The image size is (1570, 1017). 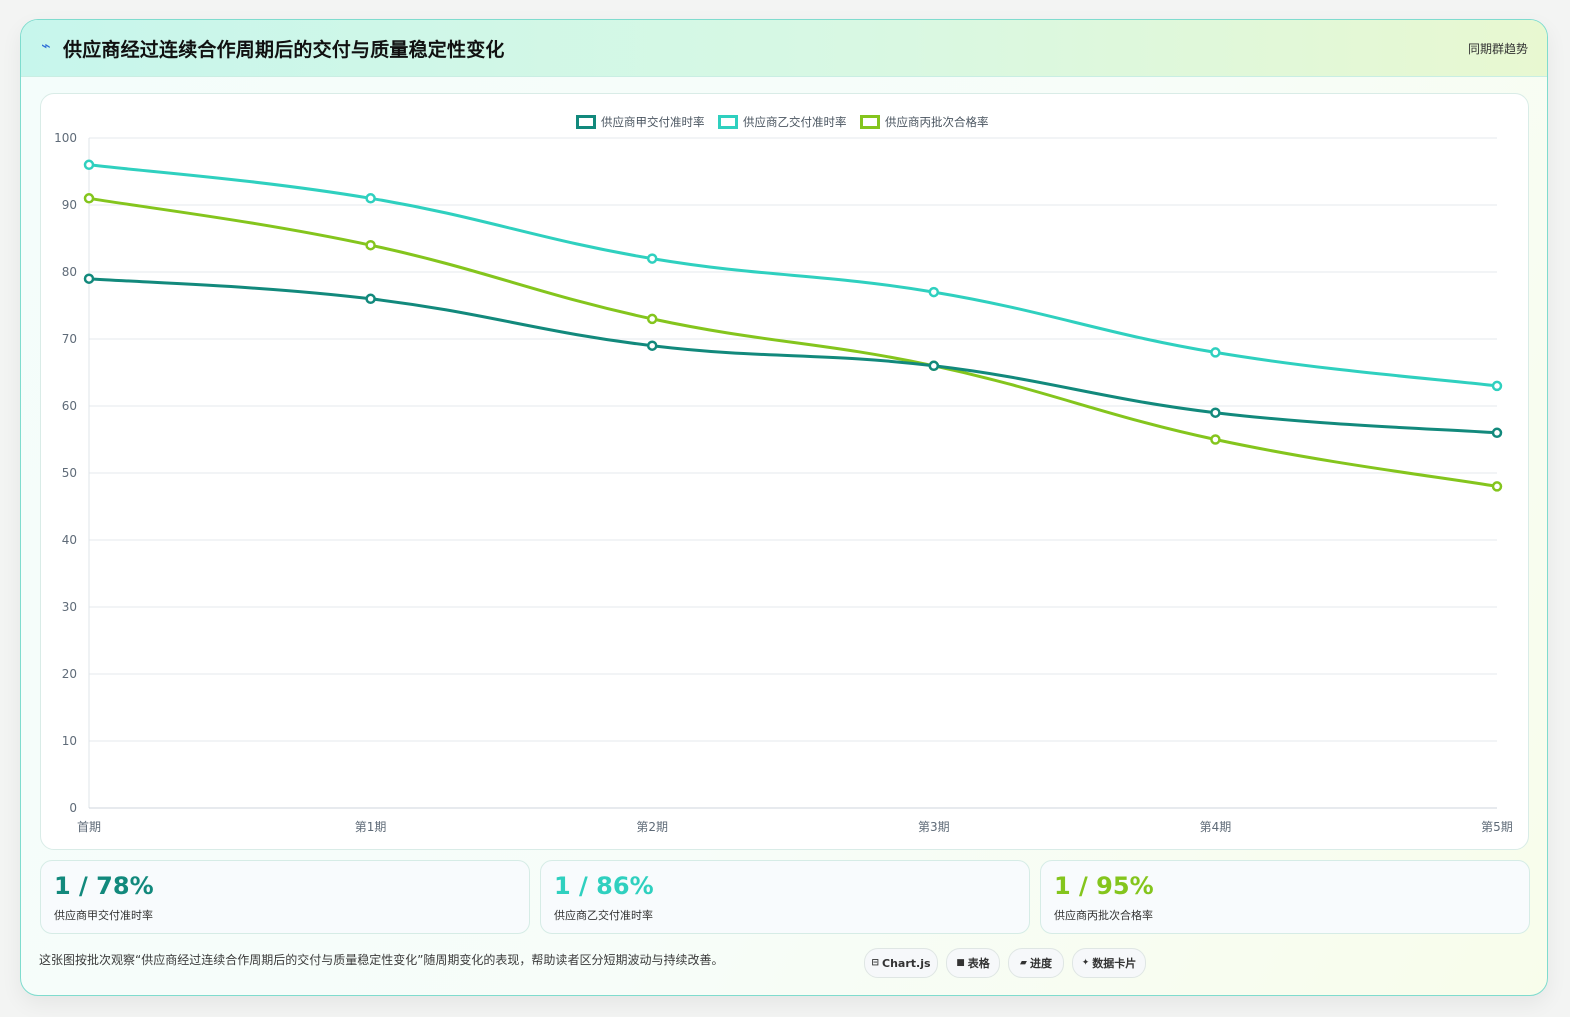 What do you see at coordinates (1023, 963) in the screenshot?
I see `progress-icon: ▰` at bounding box center [1023, 963].